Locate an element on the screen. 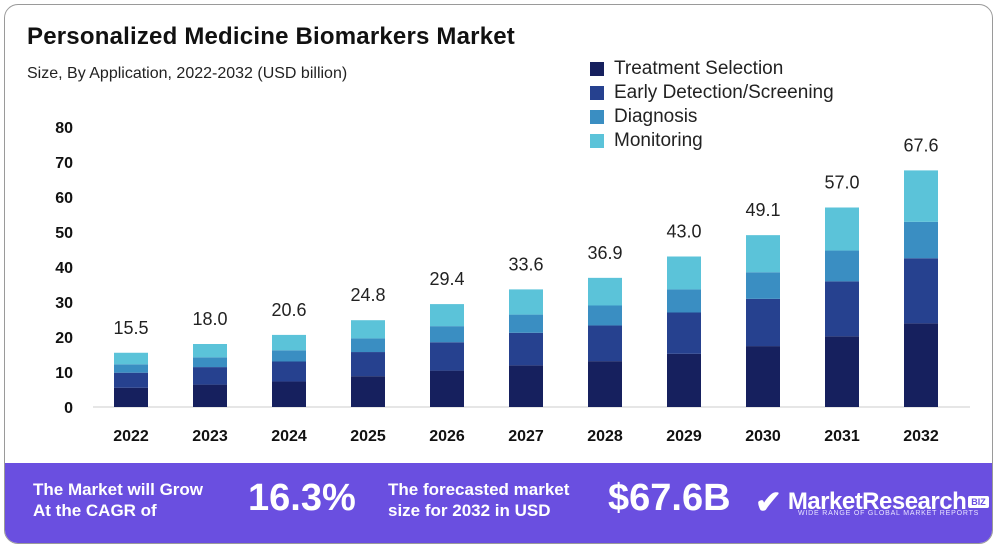 Image resolution: width=997 pixels, height=550 pixels. brand-badge: BIZ is located at coordinates (978, 502).